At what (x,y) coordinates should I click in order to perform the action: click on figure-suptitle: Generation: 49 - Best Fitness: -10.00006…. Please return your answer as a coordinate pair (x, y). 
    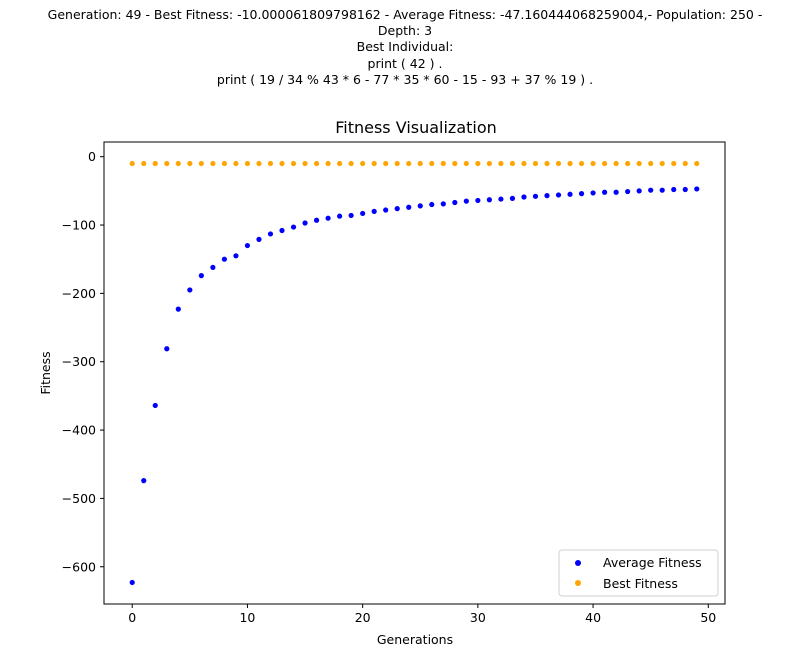
    Looking at the image, I should click on (405, 47).